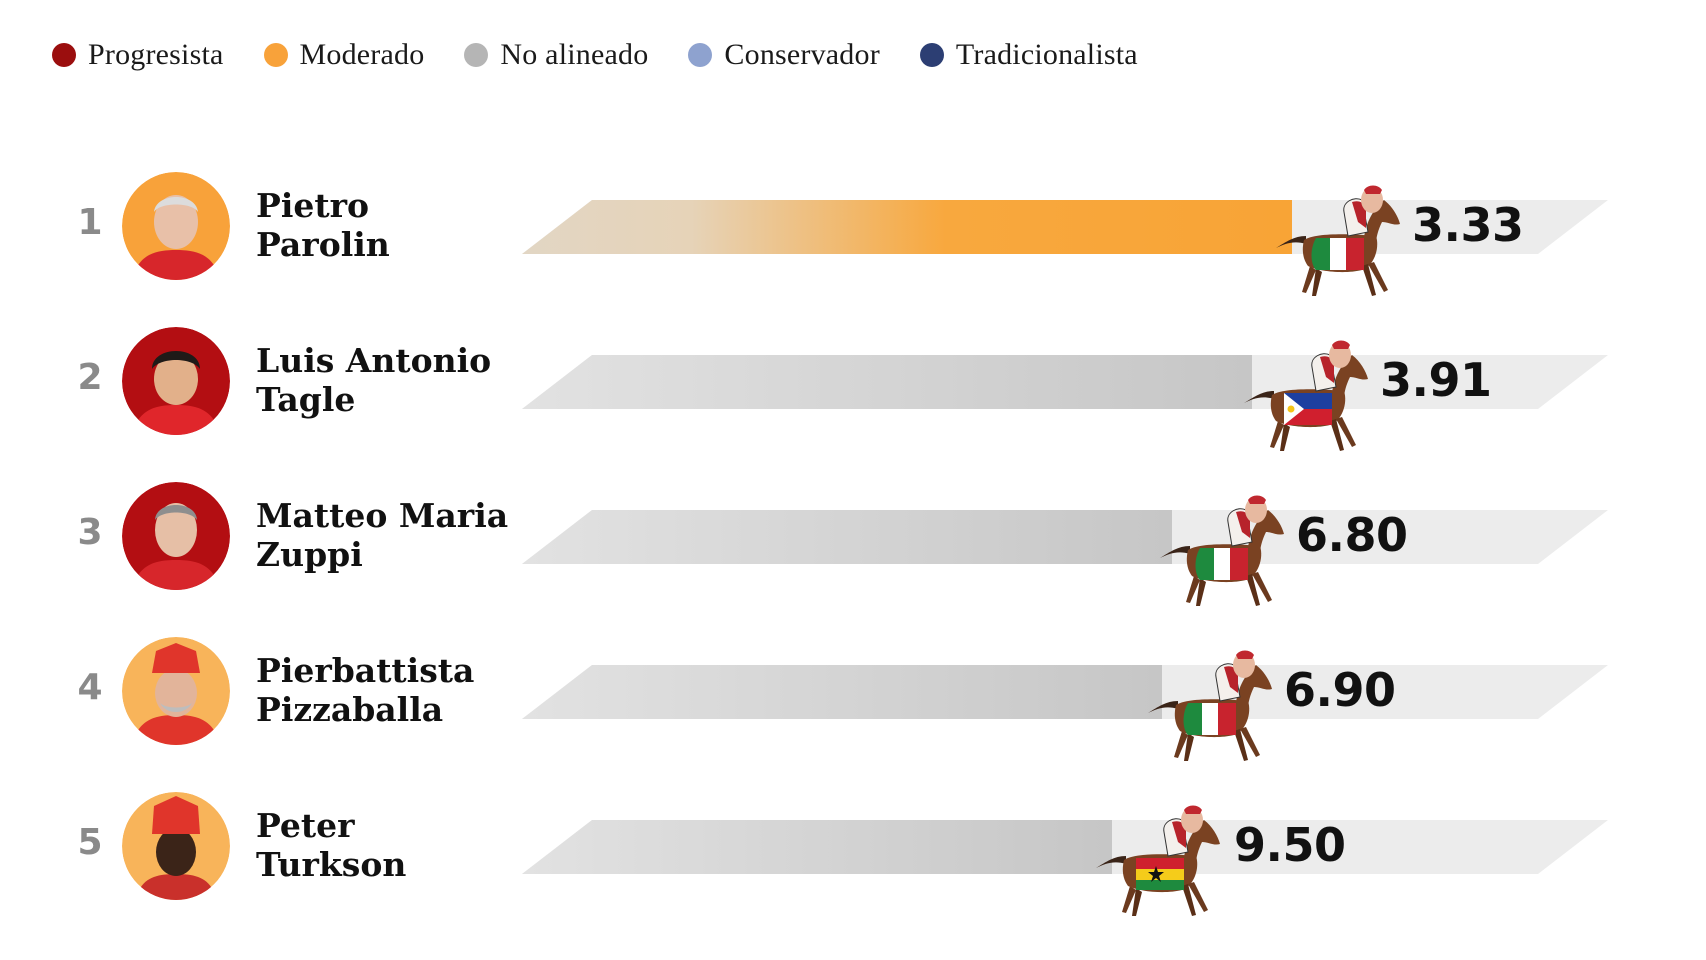  I want to click on candidate-name: Pietro Parolin, so click(323, 225).